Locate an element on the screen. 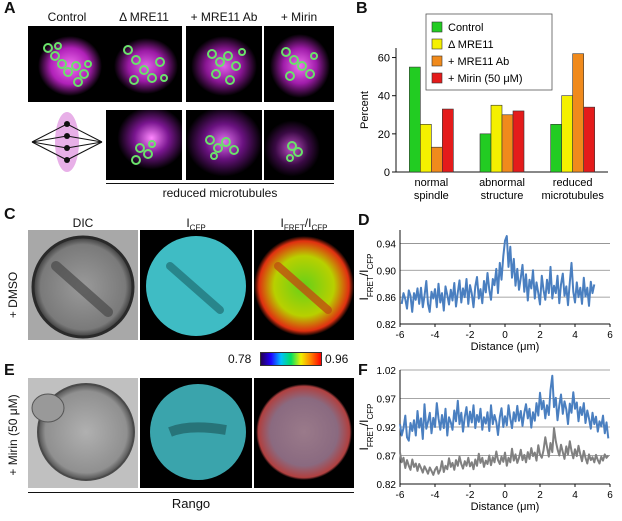 This screenshot has height=521, width=622. row-label-dmso-text: + DMSO is located at coordinates (13, 295).